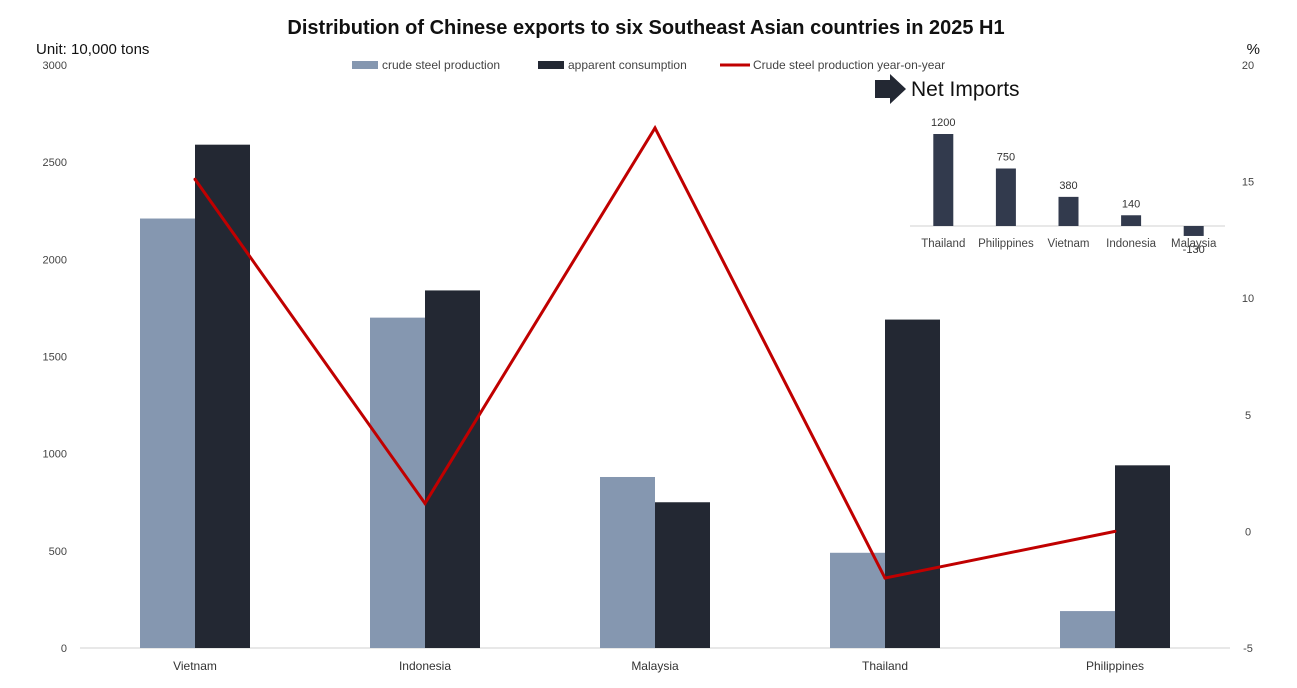 The image size is (1297, 688). Describe the element at coordinates (1248, 416) in the screenshot. I see `right-tick-label: 5` at that location.